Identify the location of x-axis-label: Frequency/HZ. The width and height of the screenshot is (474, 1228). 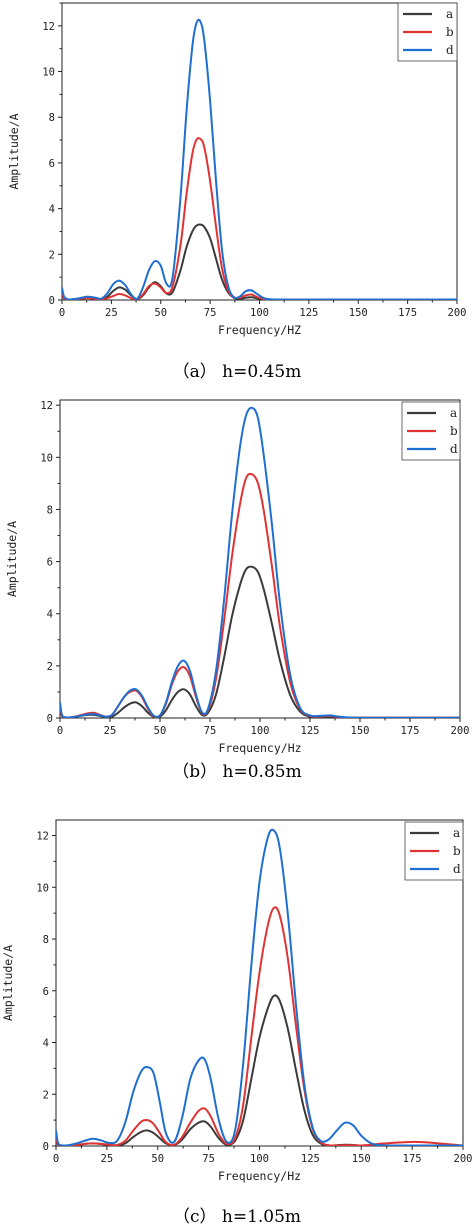
(259, 330).